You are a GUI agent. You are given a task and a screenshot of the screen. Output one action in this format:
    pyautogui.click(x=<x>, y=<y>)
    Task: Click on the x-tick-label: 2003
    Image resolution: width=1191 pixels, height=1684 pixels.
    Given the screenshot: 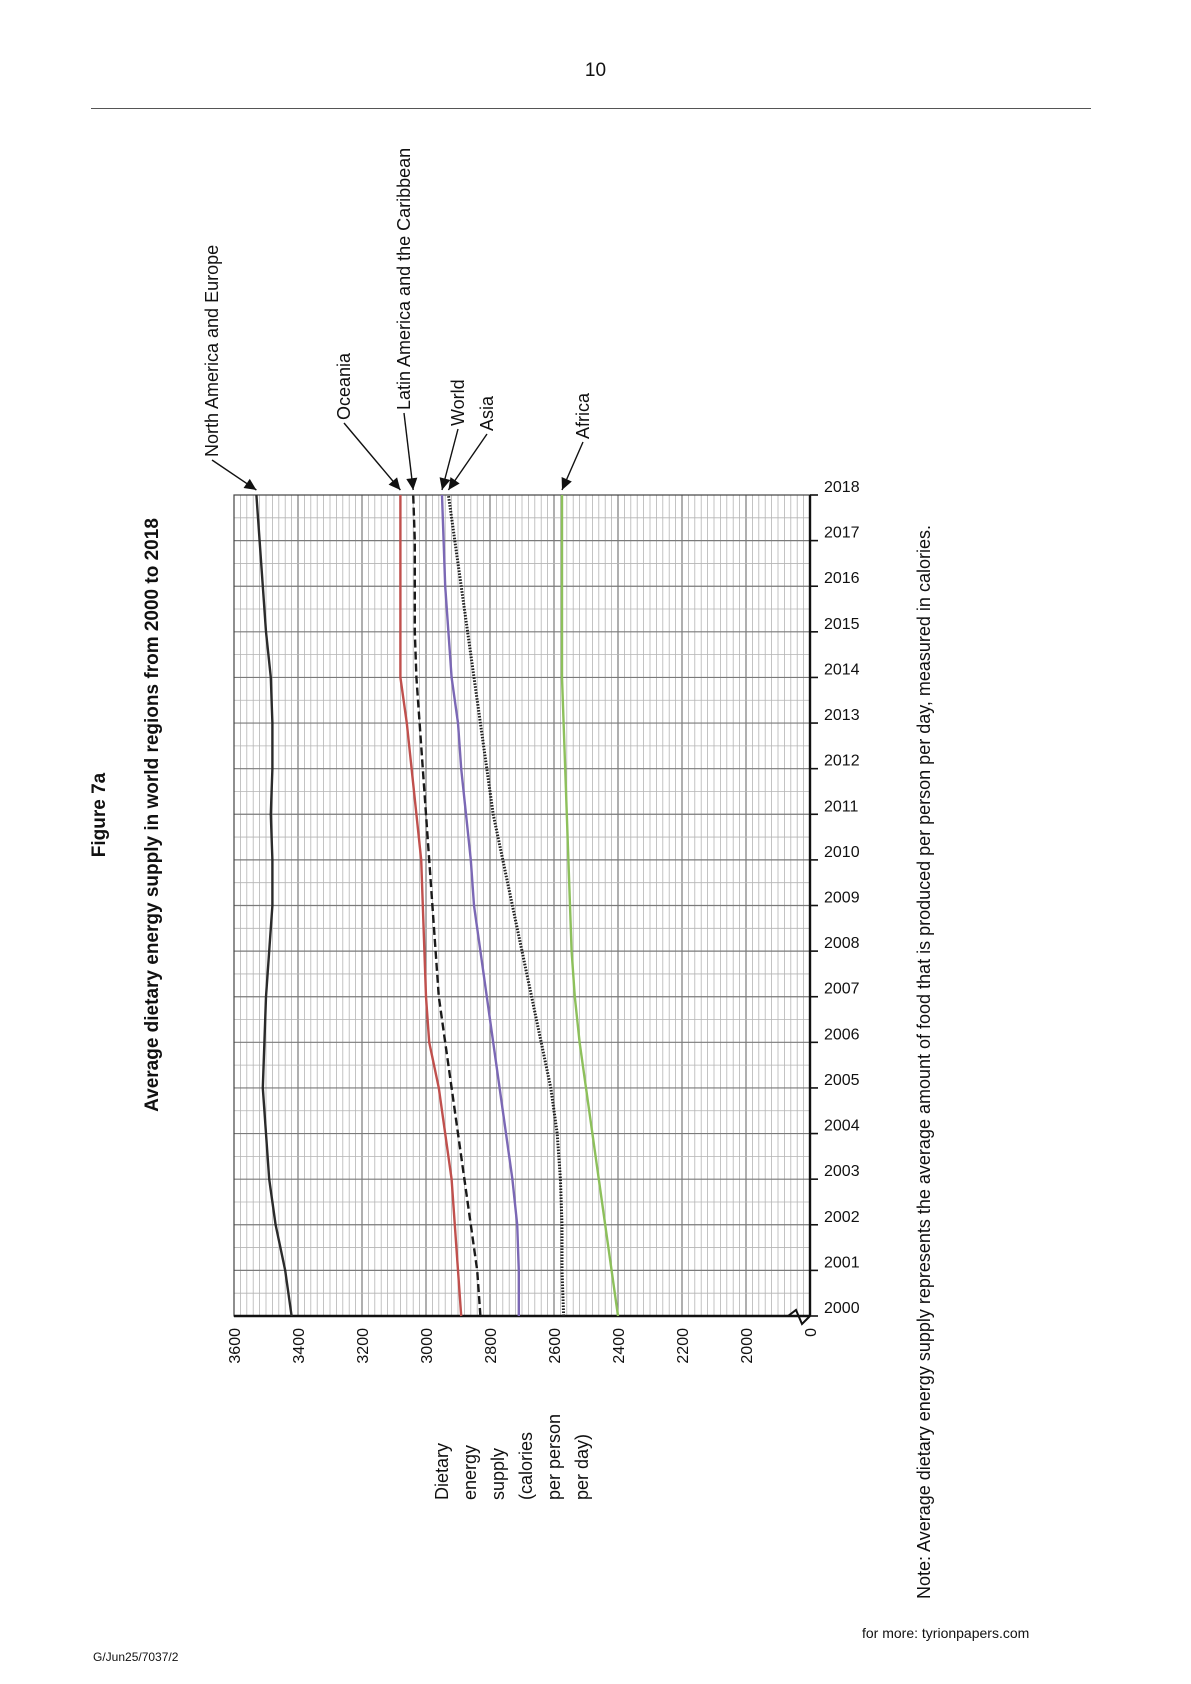 What is the action you would take?
    pyautogui.click(x=842, y=1171)
    